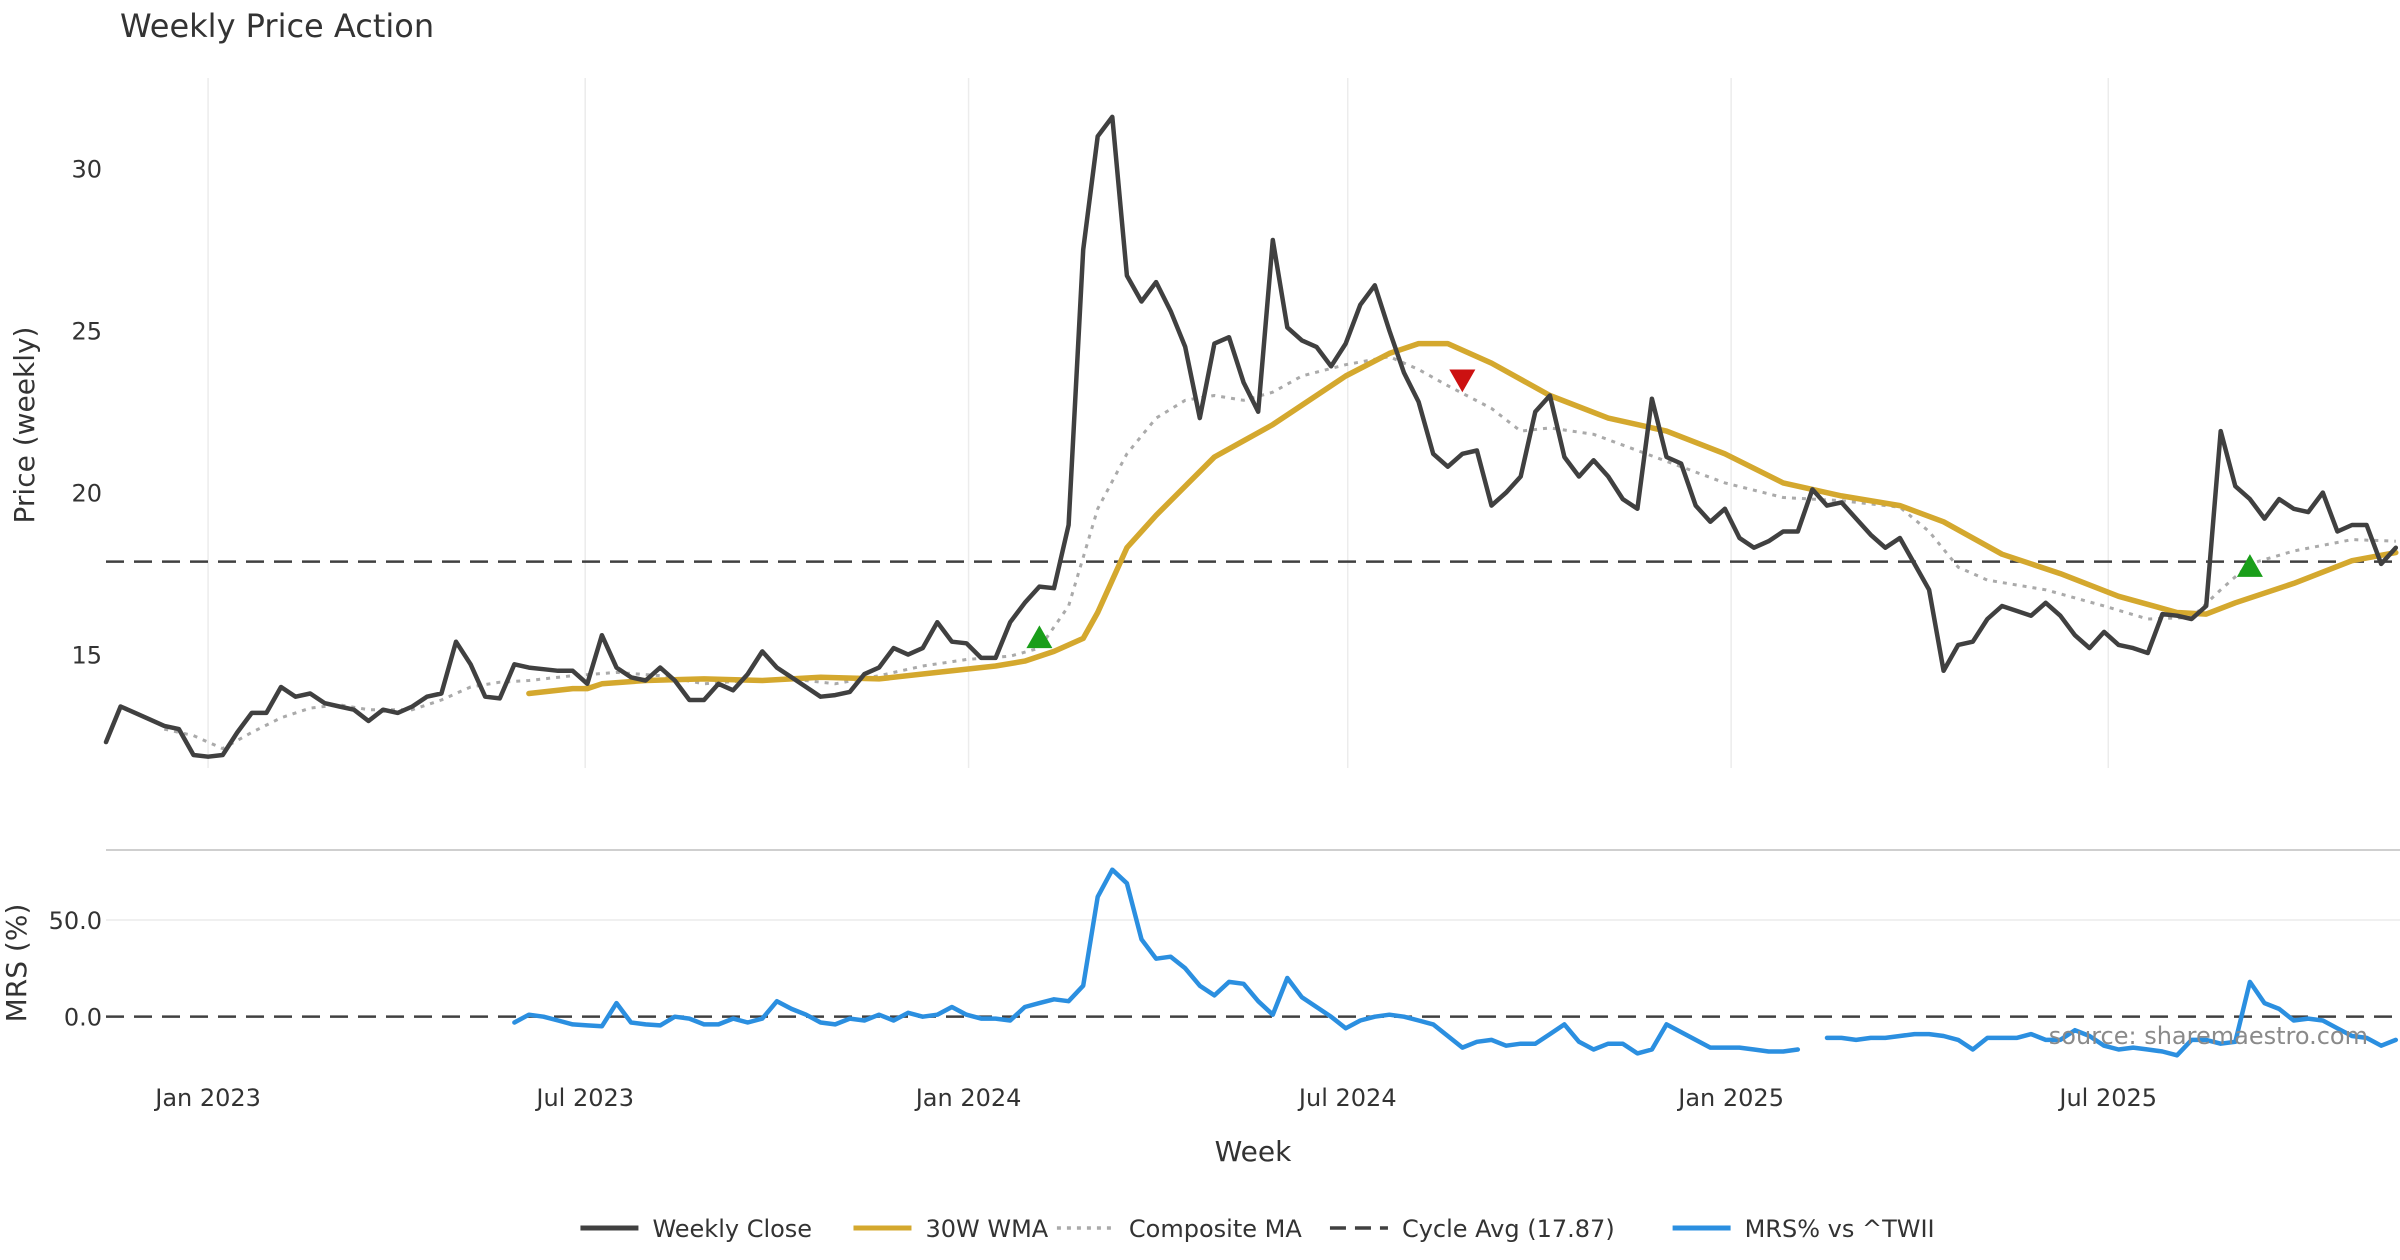 The height and width of the screenshot is (1260, 2400). Describe the element at coordinates (1462, 381) in the screenshot. I see `sell-signal-marker` at that location.